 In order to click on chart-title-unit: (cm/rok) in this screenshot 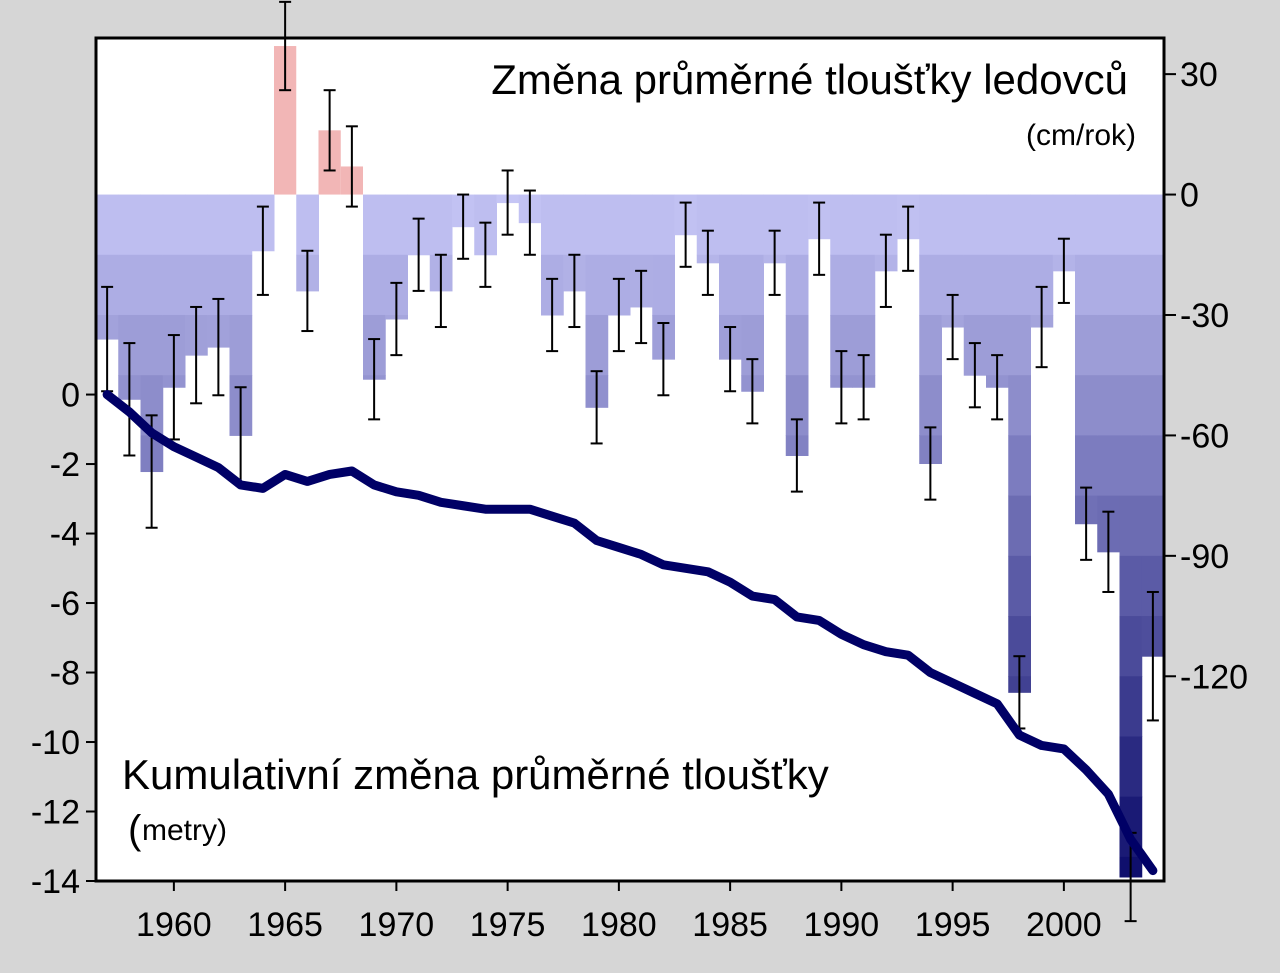, I will do `click(1081, 135)`.